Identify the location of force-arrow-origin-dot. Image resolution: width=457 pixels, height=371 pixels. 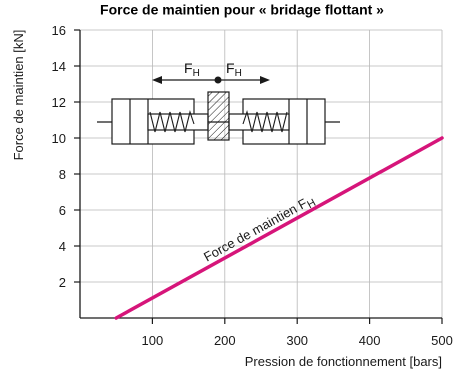
(218, 80).